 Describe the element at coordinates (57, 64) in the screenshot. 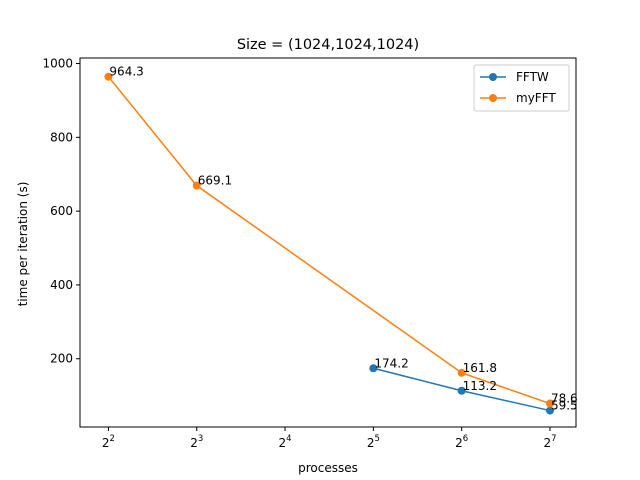

I see `y-tick-label: 1000` at that location.